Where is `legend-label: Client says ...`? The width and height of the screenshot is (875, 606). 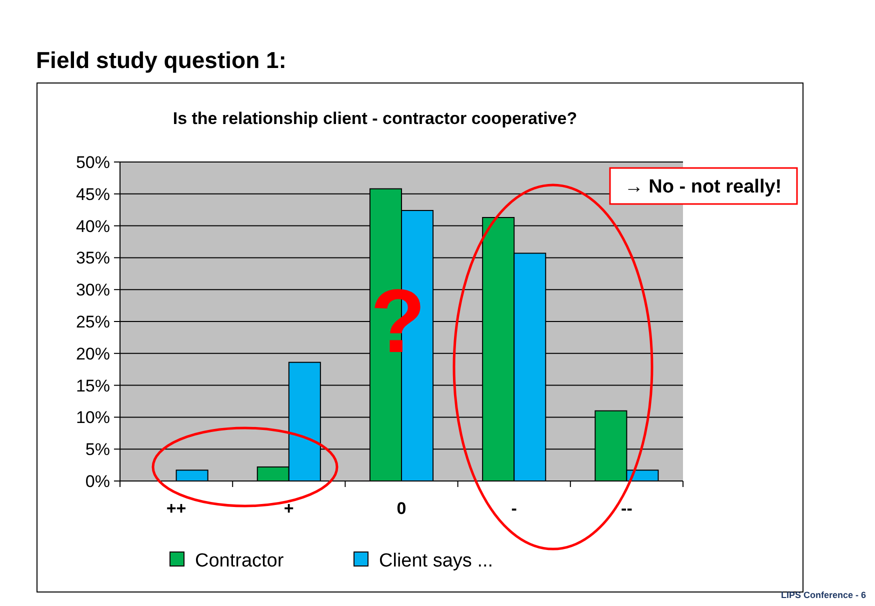 legend-label: Client says ... is located at coordinates (436, 561).